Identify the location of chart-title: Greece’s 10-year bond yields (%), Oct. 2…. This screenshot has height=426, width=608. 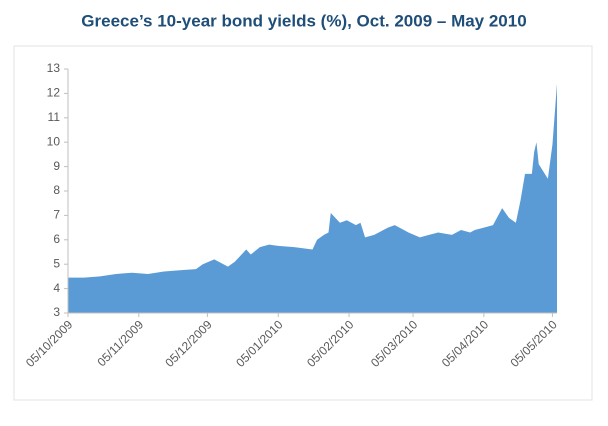
(303, 20).